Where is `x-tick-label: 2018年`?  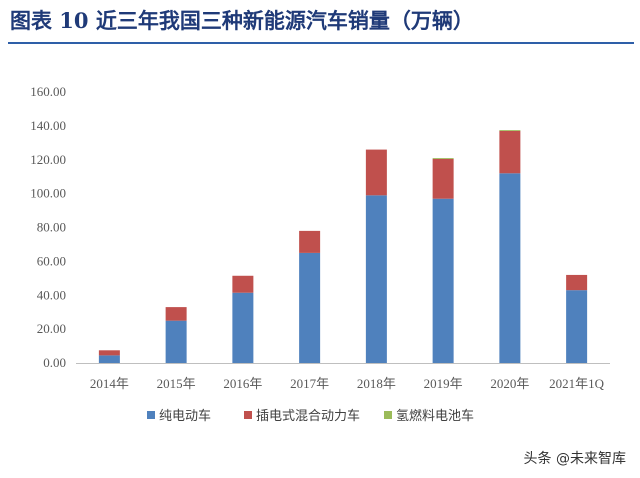 x-tick-label: 2018年 is located at coordinates (376, 383).